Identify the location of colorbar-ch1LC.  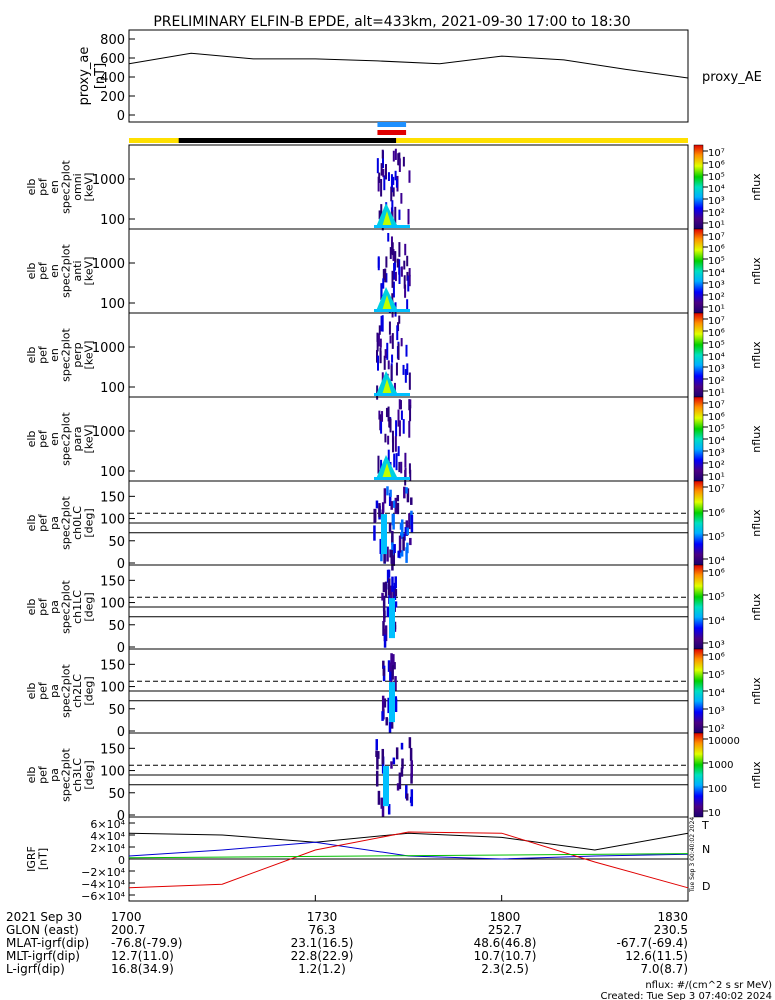
(698, 607).